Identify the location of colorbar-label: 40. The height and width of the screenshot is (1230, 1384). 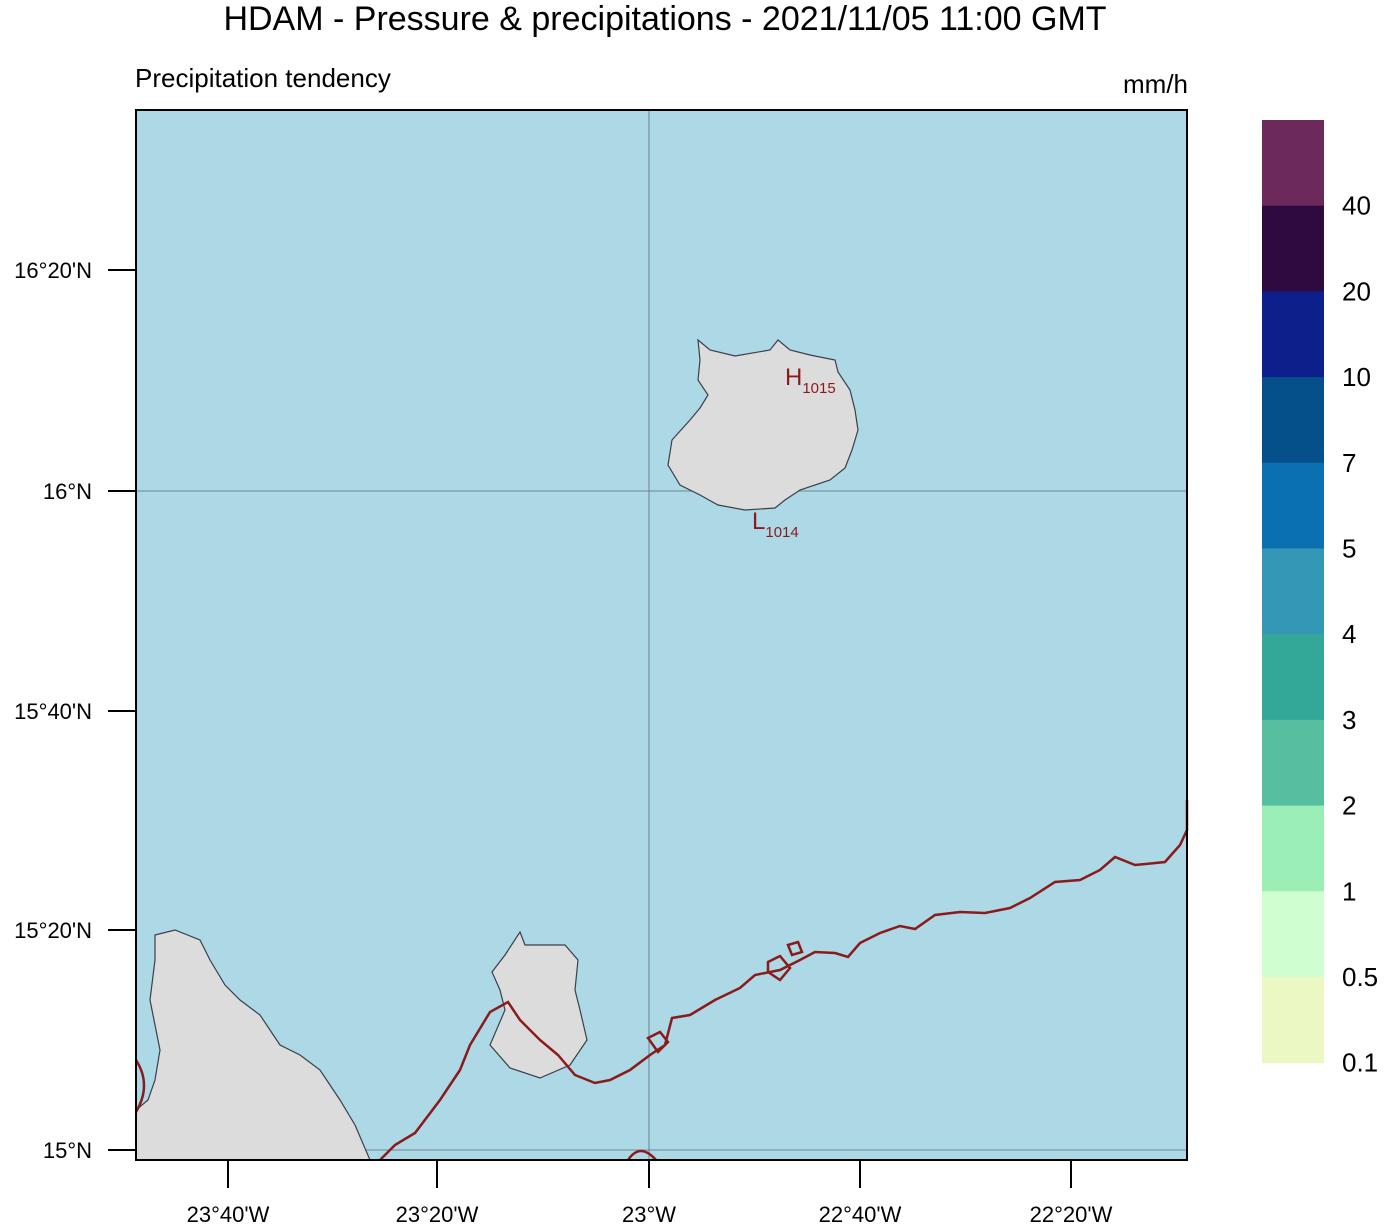
(1356, 206).